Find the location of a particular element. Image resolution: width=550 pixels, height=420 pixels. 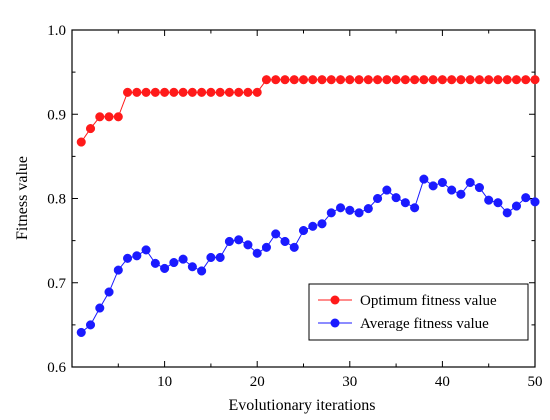

x-tick-label: 20 is located at coordinates (257, 382).